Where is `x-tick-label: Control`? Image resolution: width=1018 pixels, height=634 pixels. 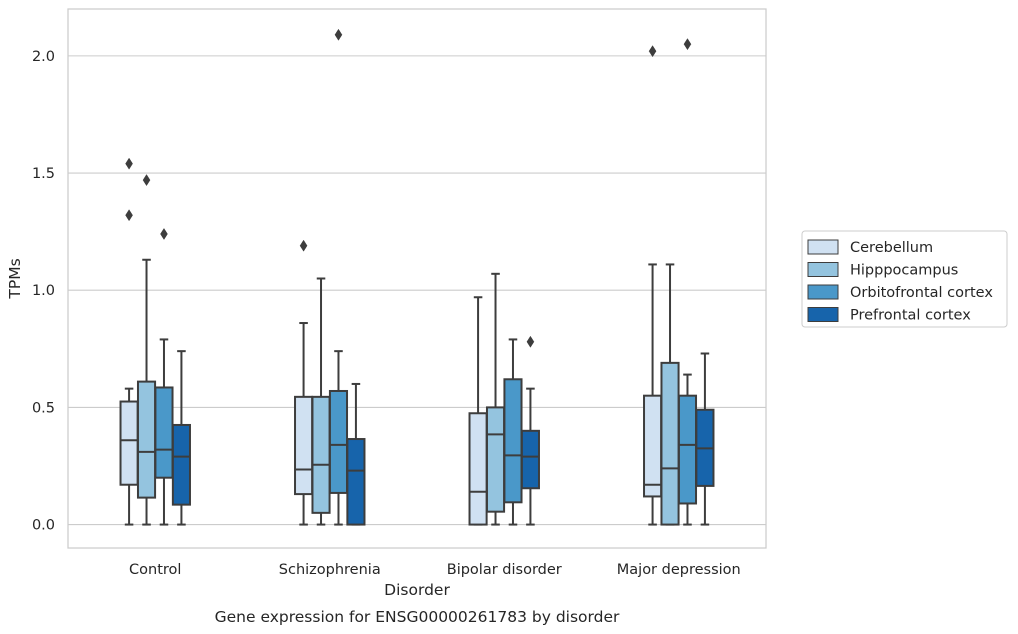
x-tick-label: Control is located at coordinates (155, 570).